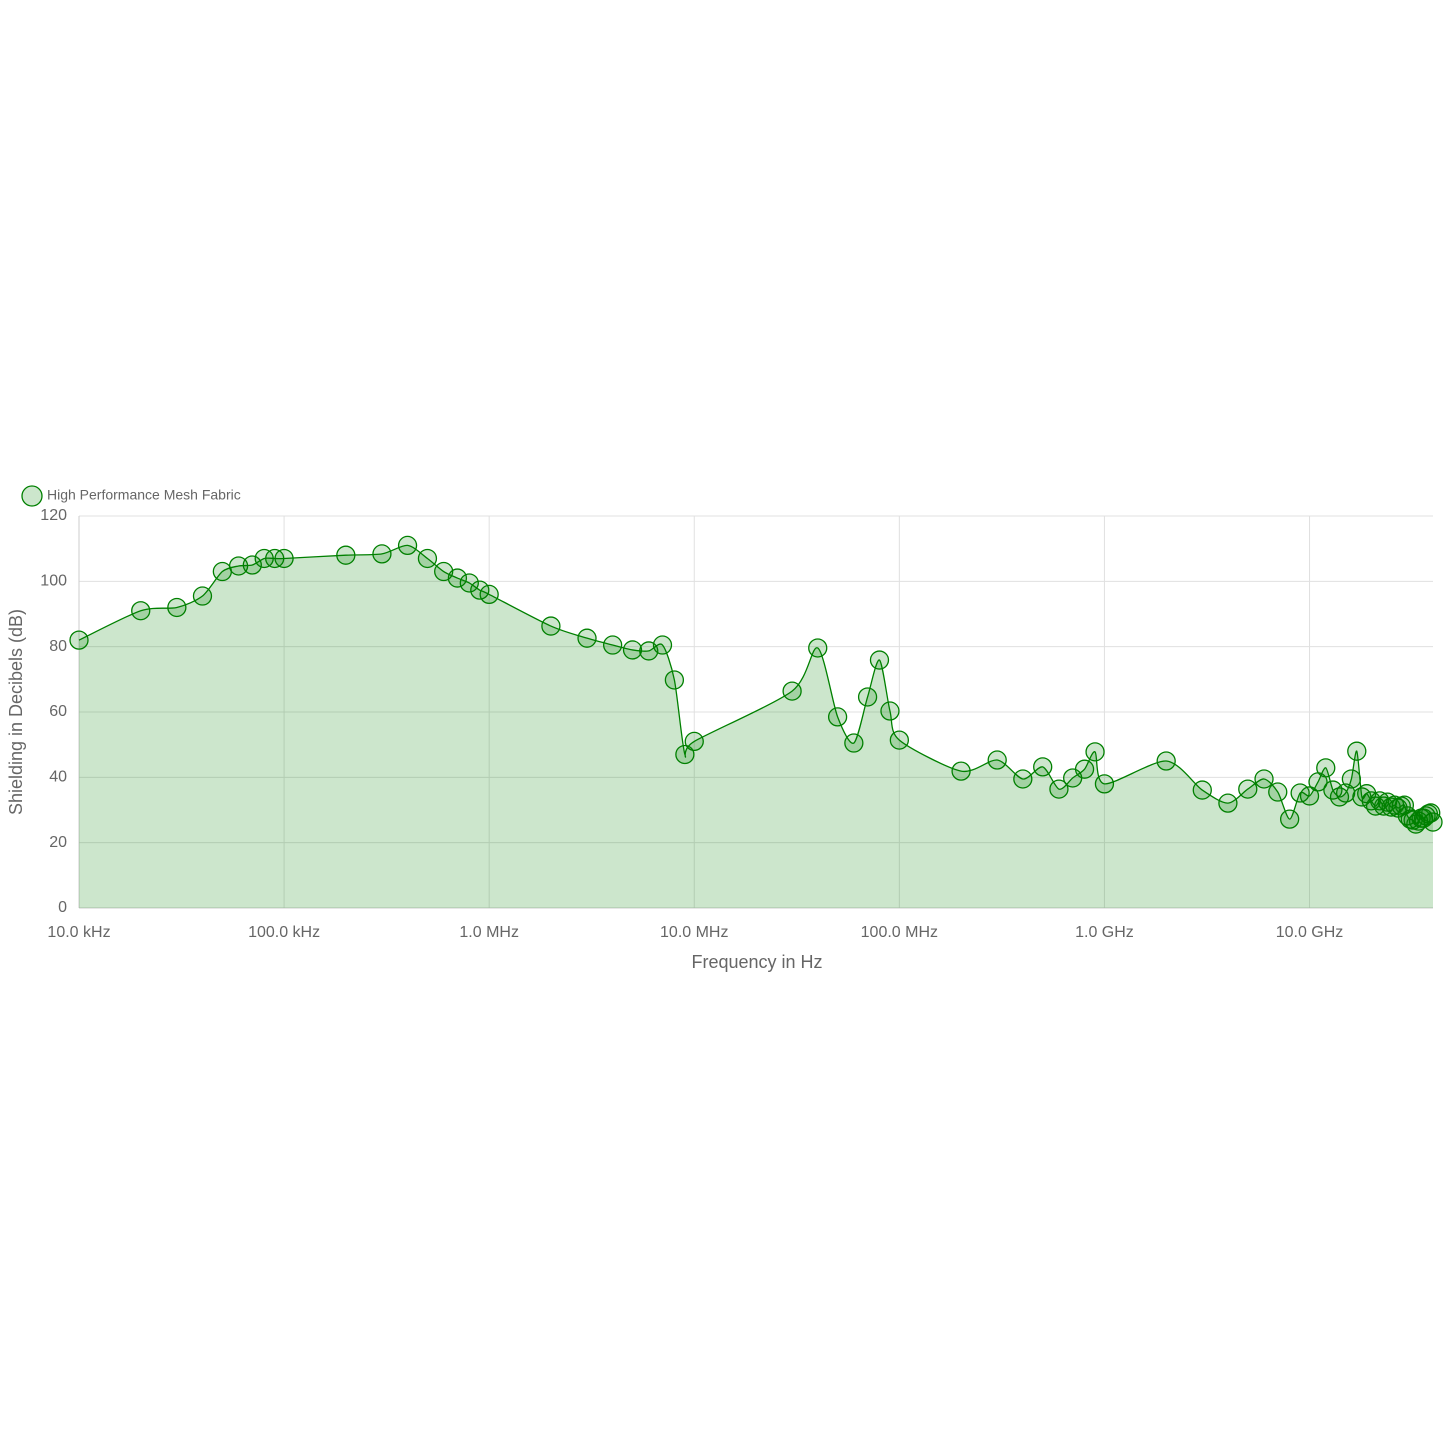 This screenshot has width=1445, height=1450. I want to click on y-tick-label: 20, so click(58, 842).